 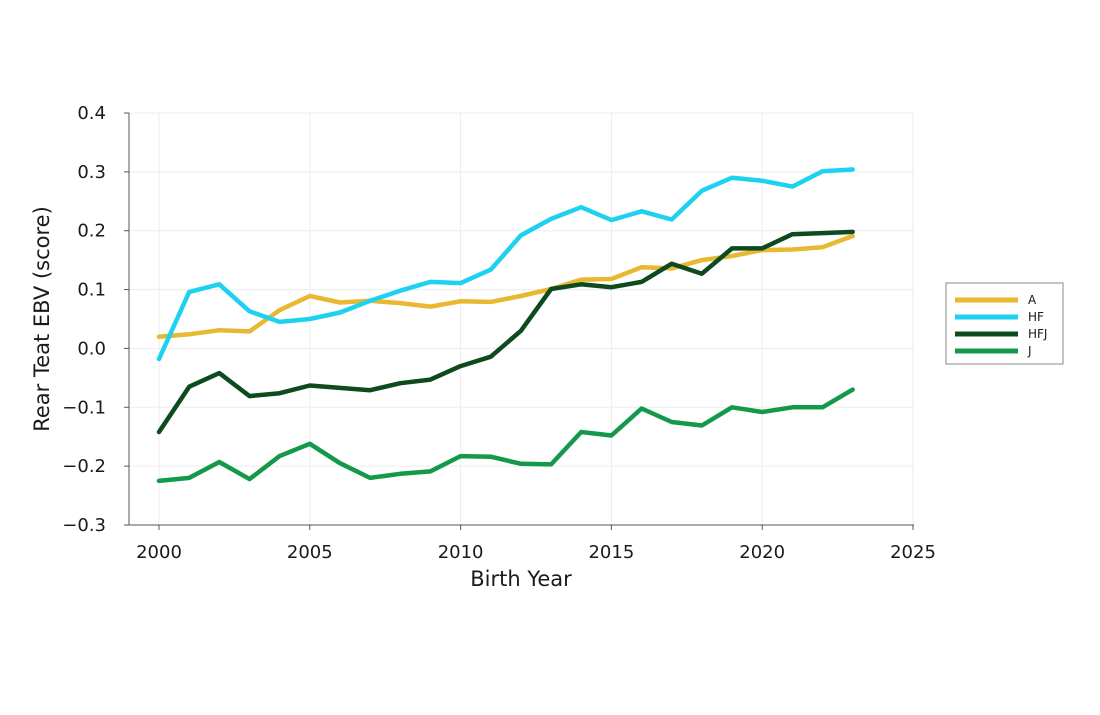 What do you see at coordinates (1037, 334) in the screenshot?
I see `legend-label-hfj: HFJ` at bounding box center [1037, 334].